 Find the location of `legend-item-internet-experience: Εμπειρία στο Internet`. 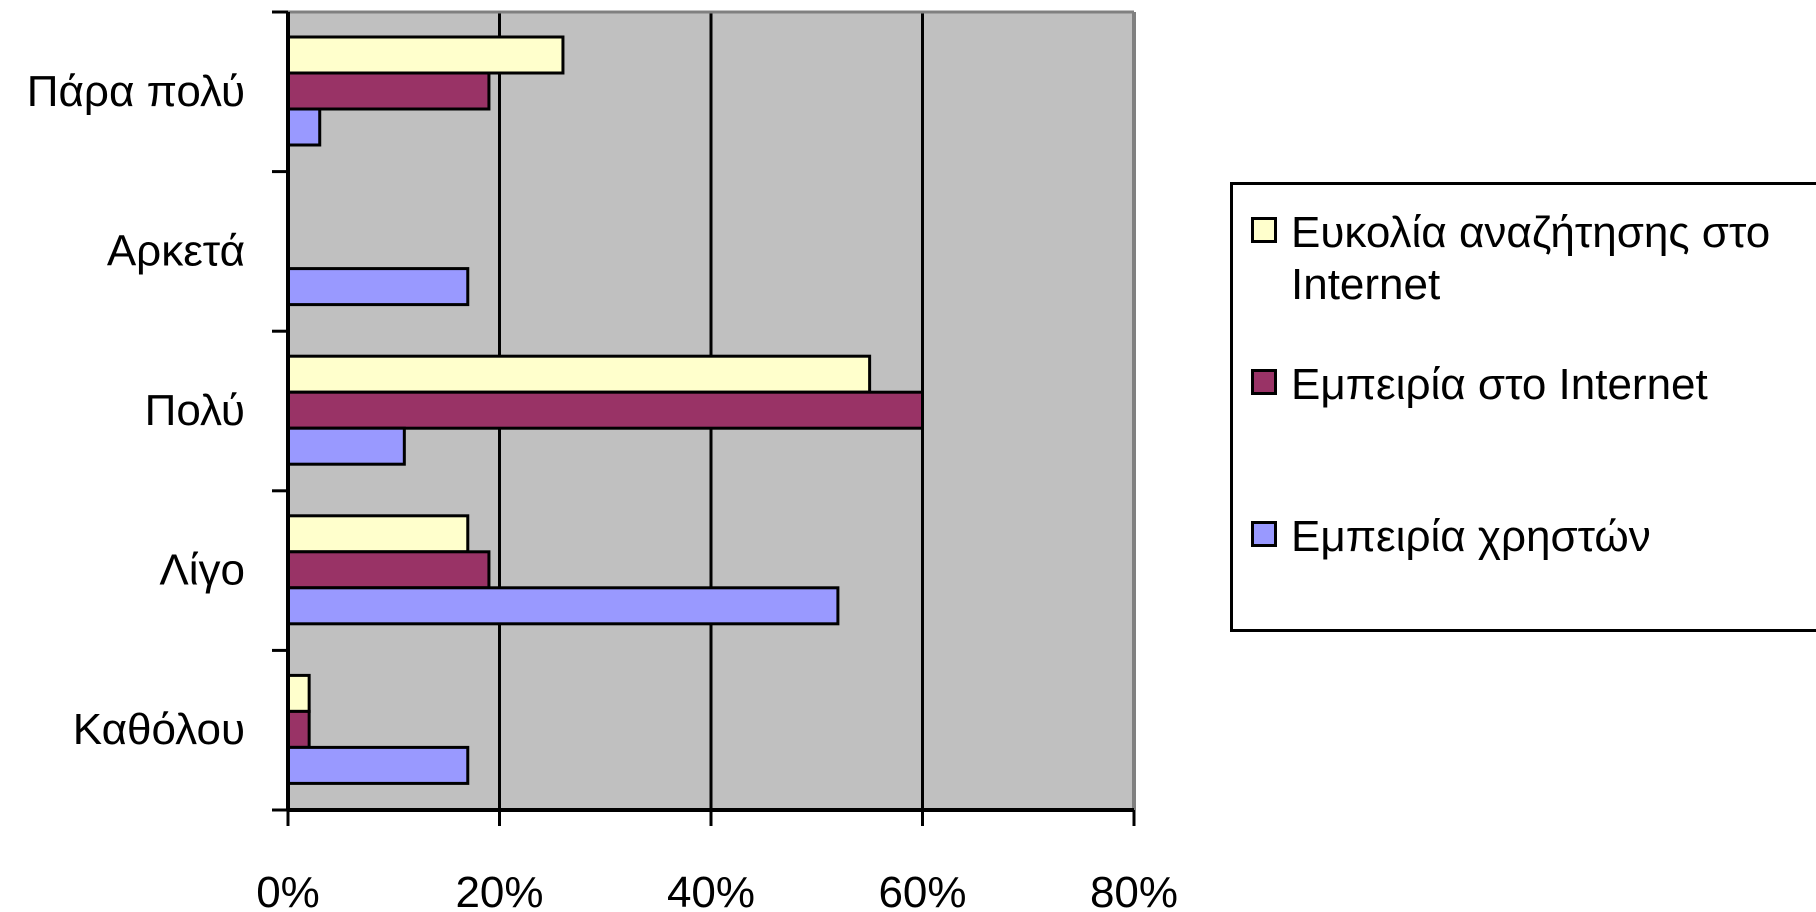

legend-item-internet-experience: Εμπειρία στο Internet is located at coordinates (1531, 385).